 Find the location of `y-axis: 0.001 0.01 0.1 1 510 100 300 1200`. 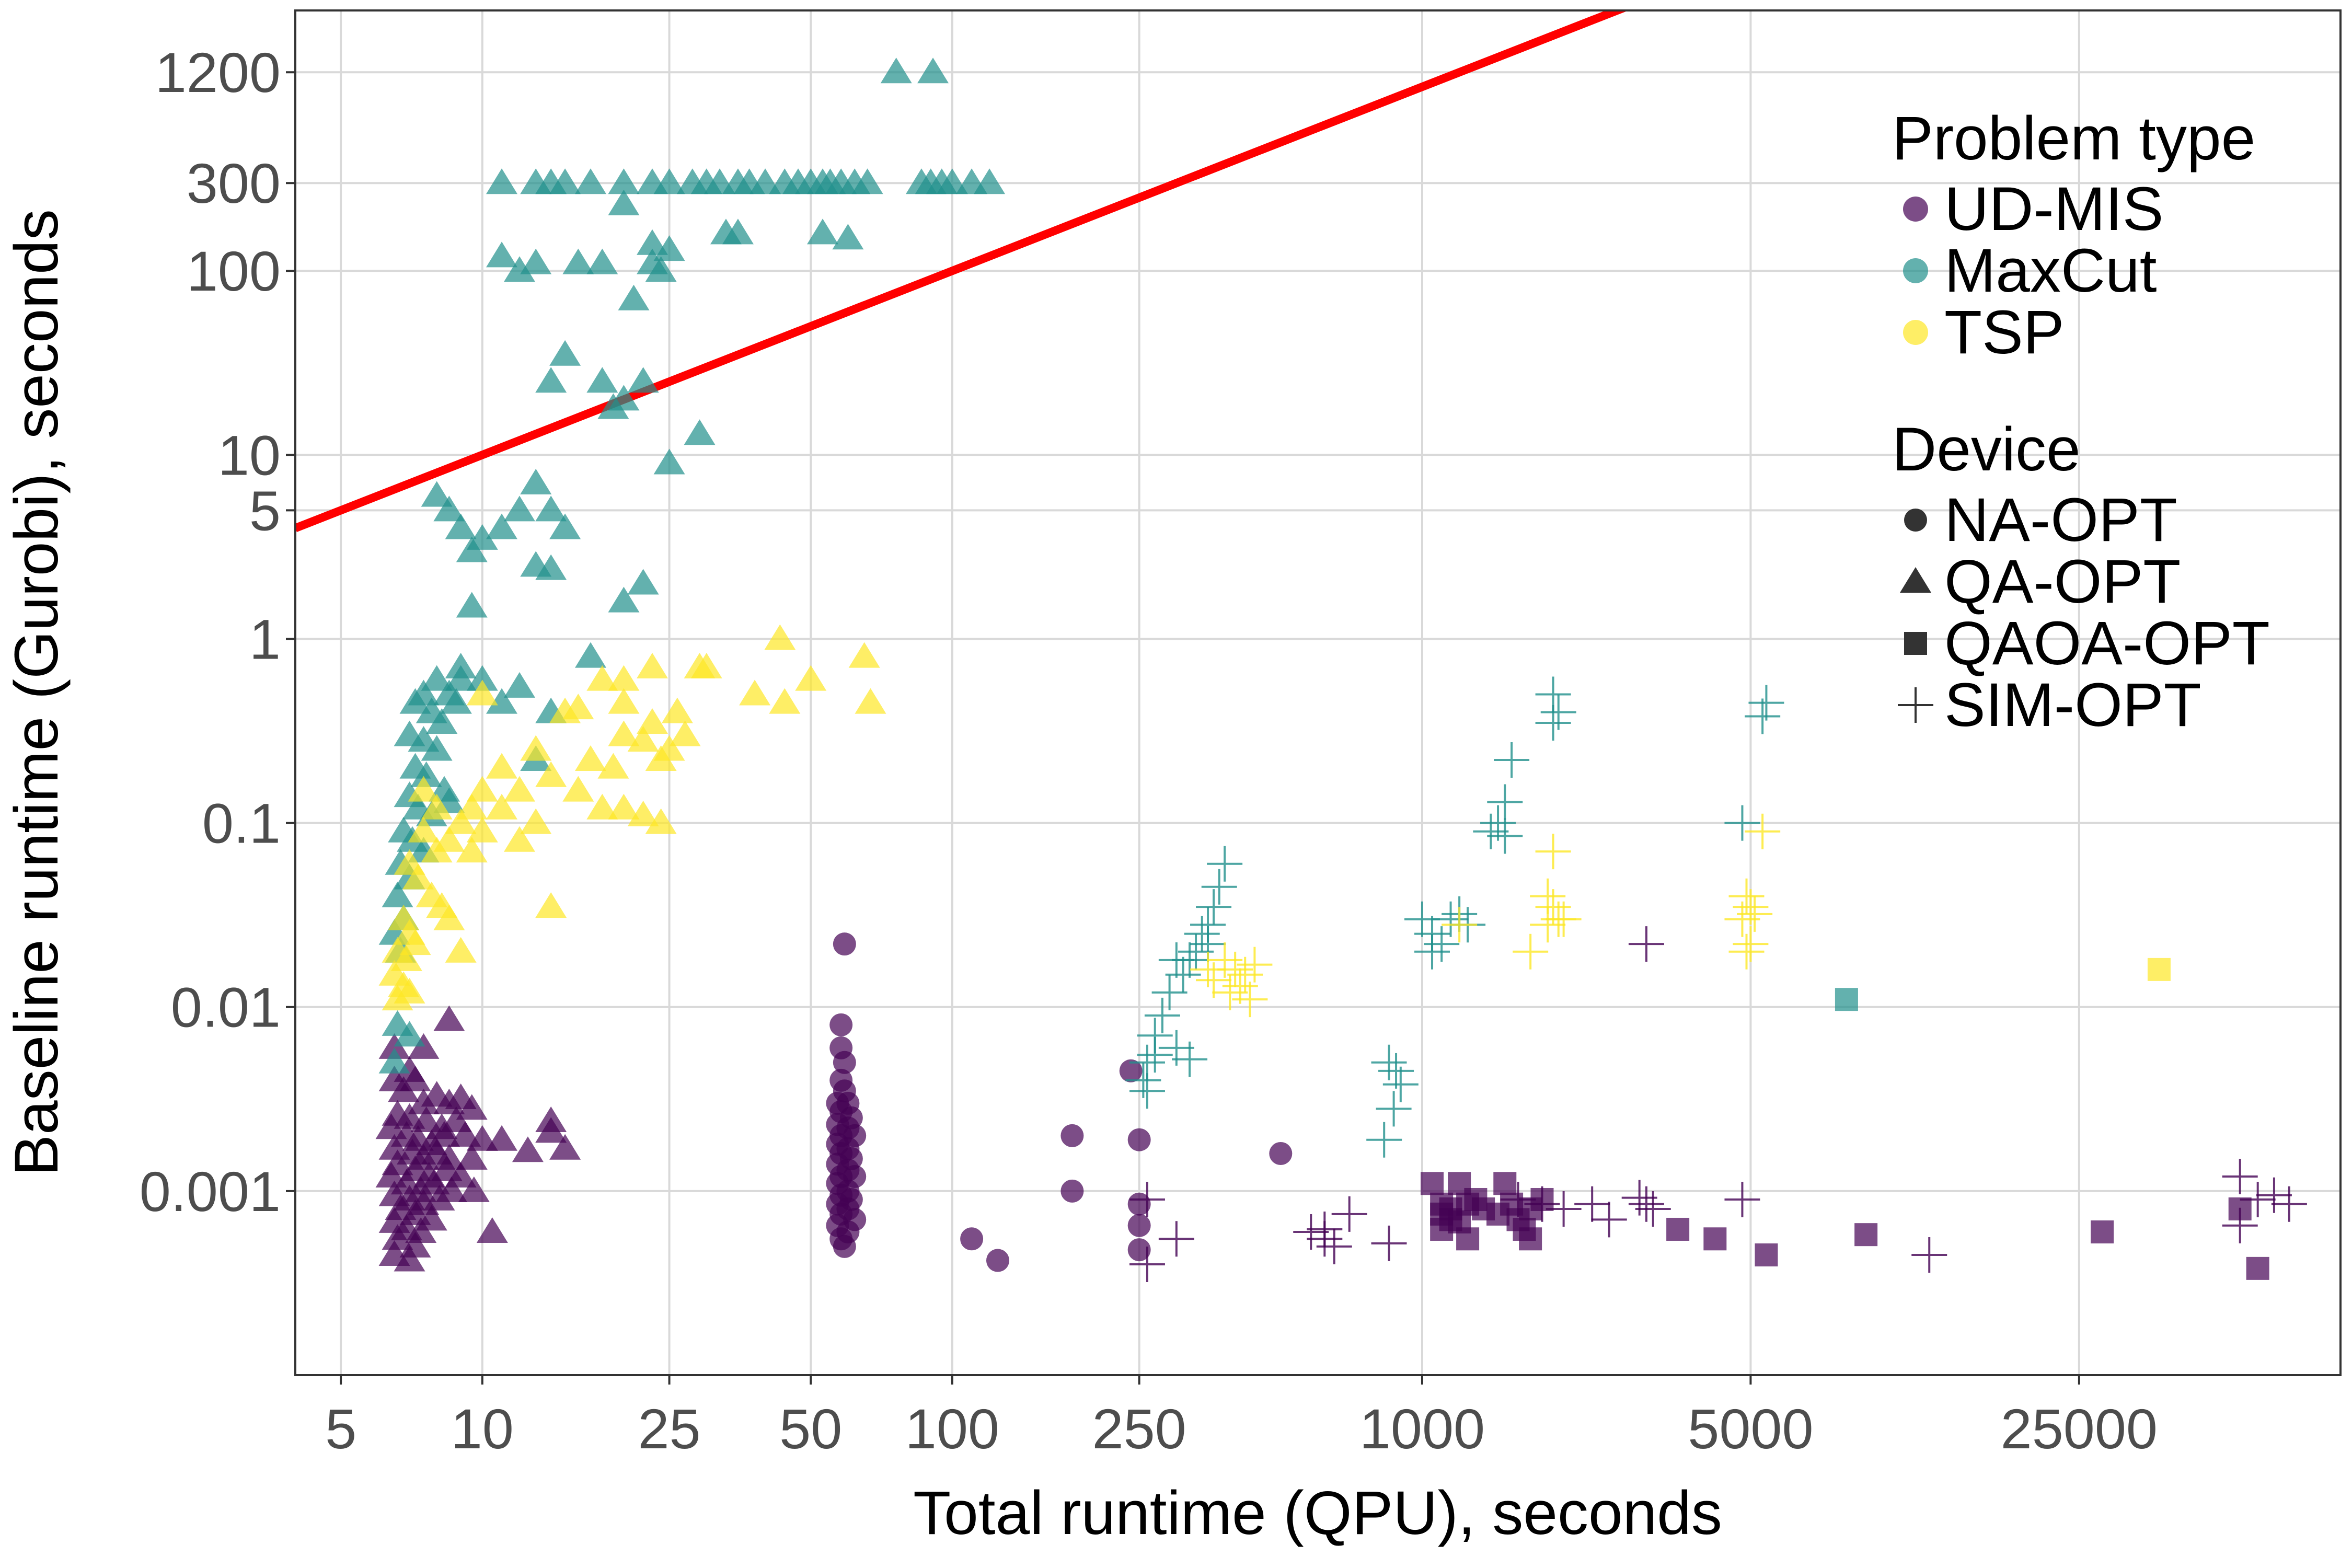

y-axis: 0.001 0.01 0.1 1 510 100 300 1200 is located at coordinates (217, 632).